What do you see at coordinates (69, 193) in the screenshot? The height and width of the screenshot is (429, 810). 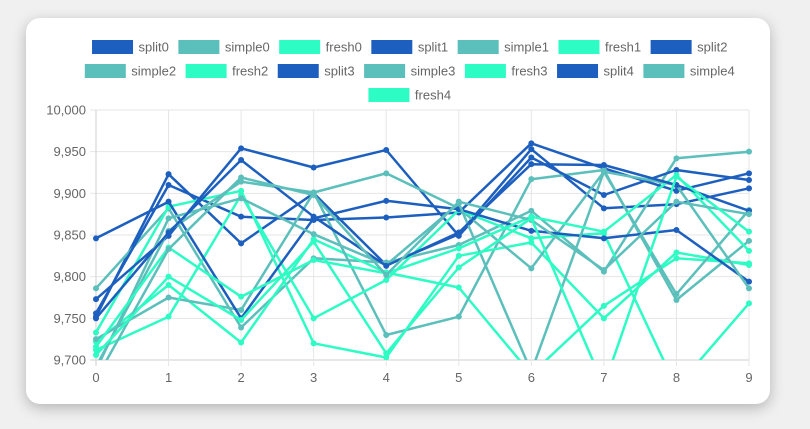 I see `y-tick-label: 9,900` at bounding box center [69, 193].